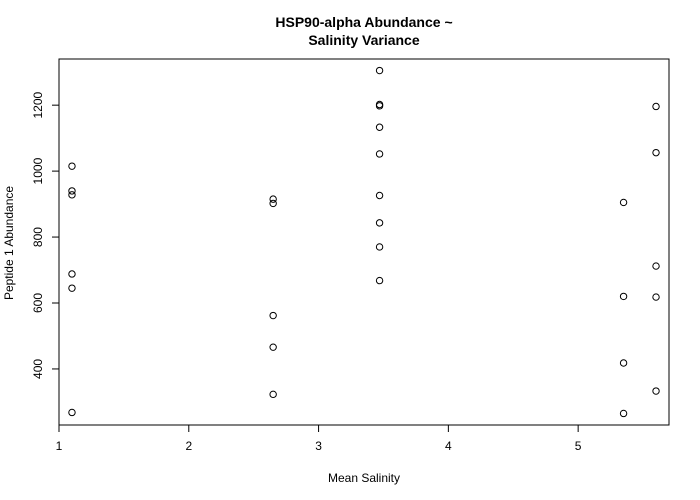 The width and height of the screenshot is (700, 500). I want to click on x-axis: 1 2 3 4 5, so click(319, 438).